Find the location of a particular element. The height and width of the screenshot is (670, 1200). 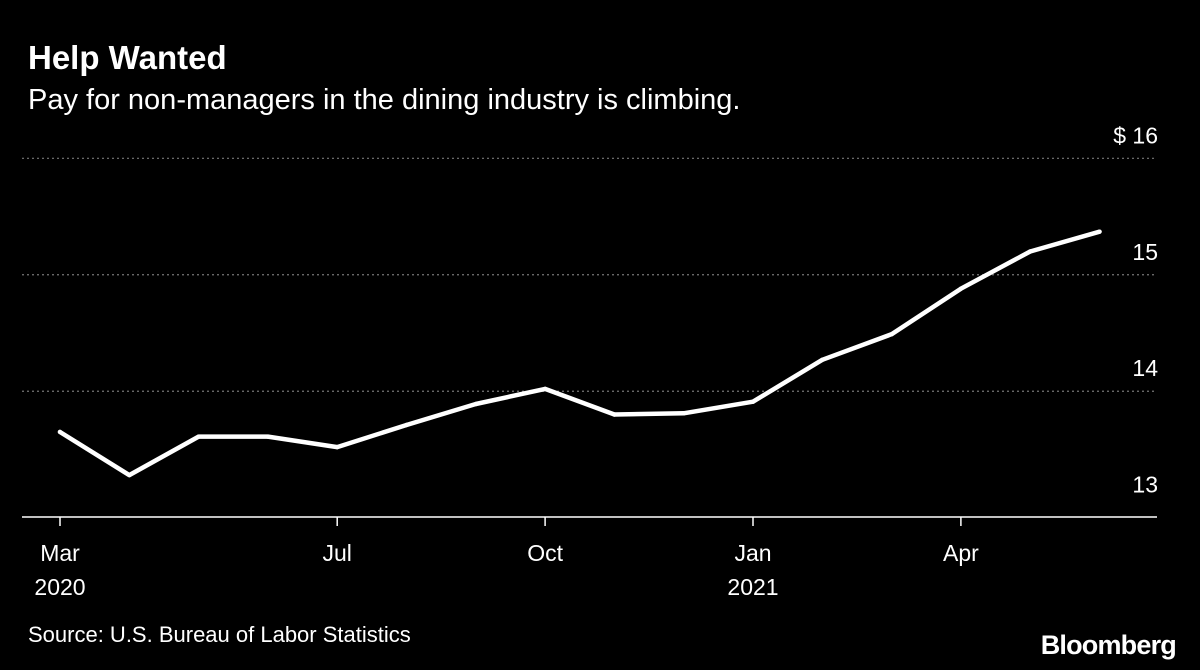

x-tick-year-label: 2021 is located at coordinates (752, 587).